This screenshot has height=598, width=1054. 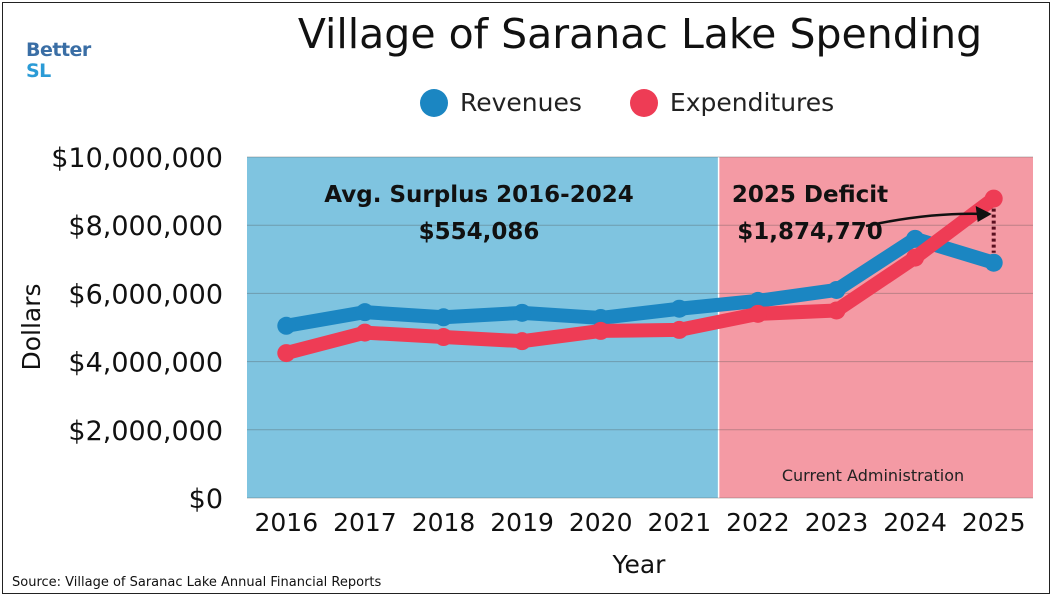 What do you see at coordinates (639, 564) in the screenshot?
I see `x-axis-title: Year` at bounding box center [639, 564].